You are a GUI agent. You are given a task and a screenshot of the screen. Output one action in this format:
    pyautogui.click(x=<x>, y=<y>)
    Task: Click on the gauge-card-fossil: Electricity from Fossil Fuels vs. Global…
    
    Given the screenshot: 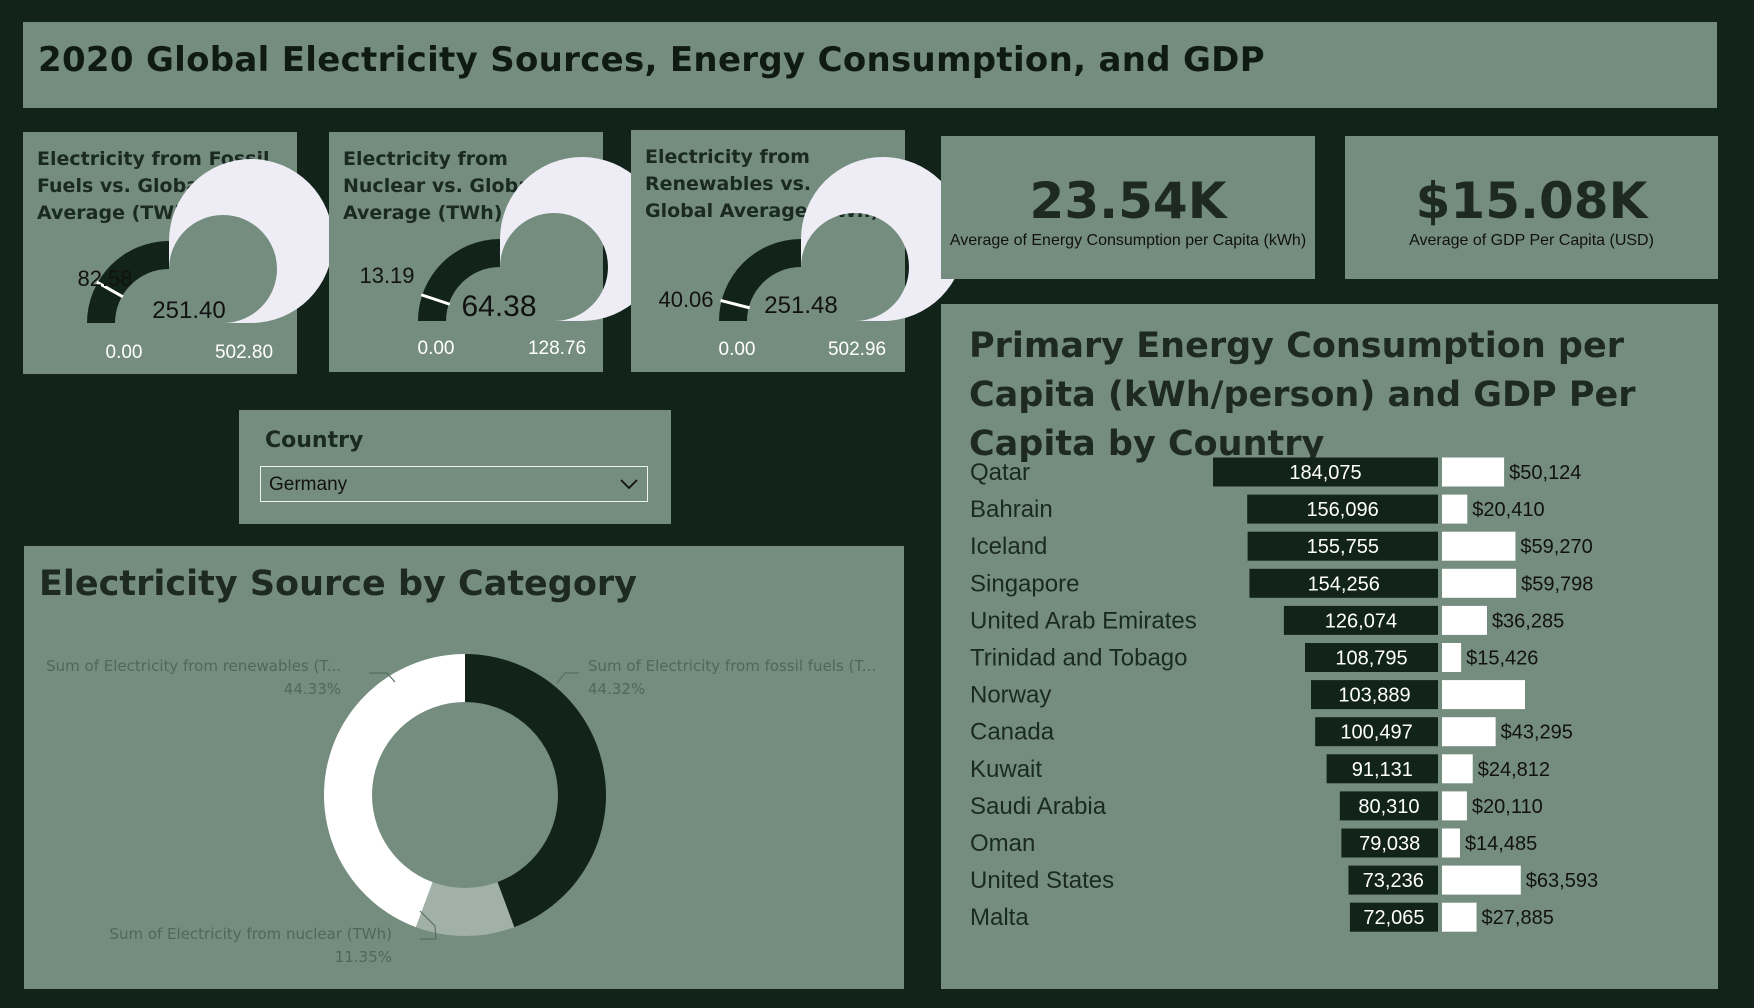 What is the action you would take?
    pyautogui.click(x=178, y=253)
    